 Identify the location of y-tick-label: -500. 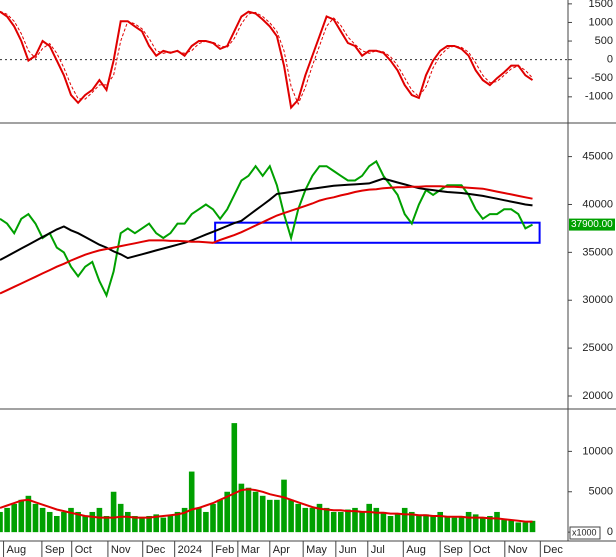
(602, 78).